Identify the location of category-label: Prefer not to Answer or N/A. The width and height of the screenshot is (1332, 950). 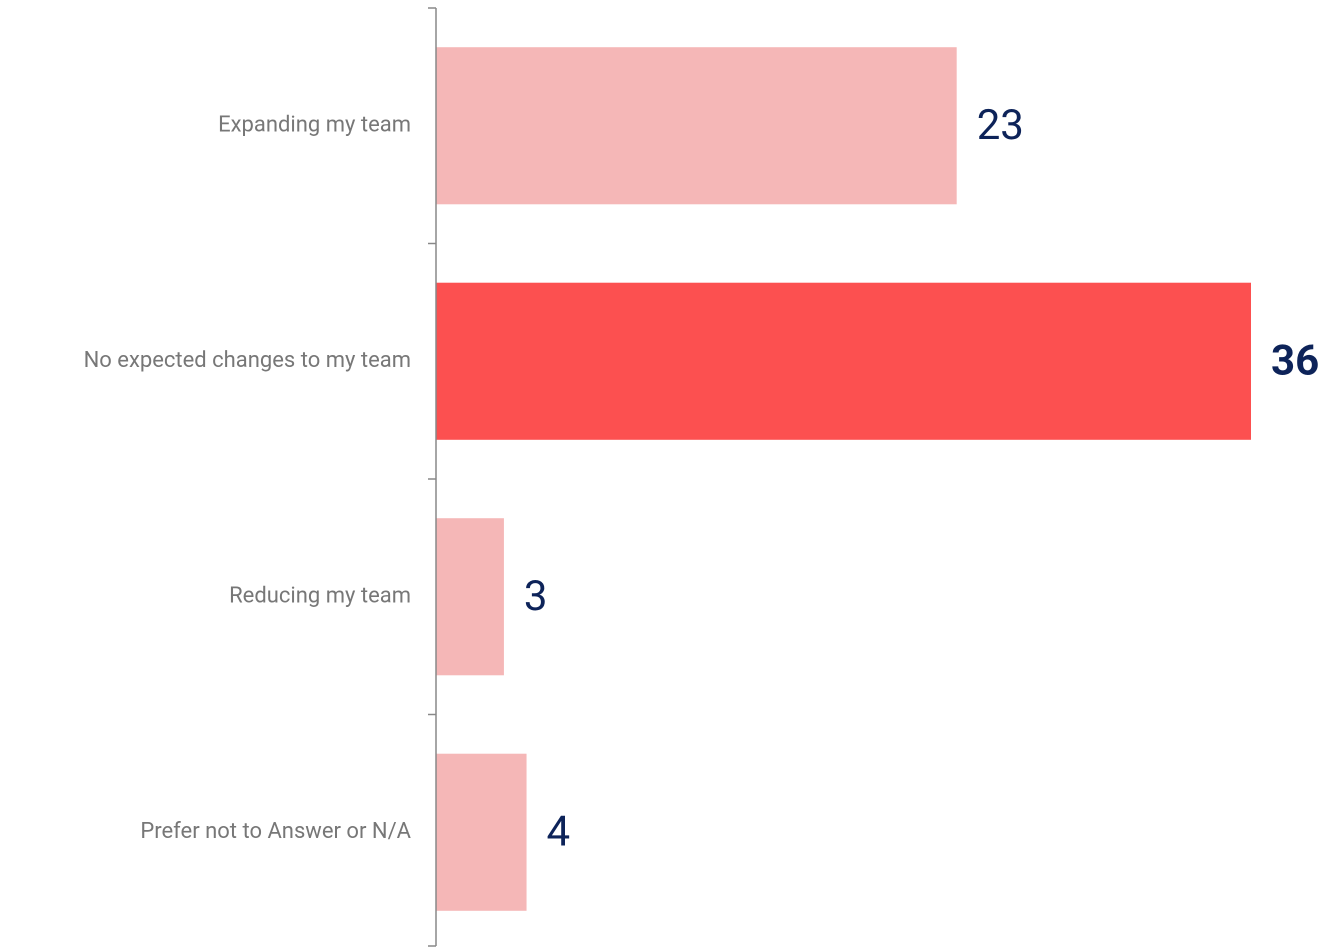
(275, 831).